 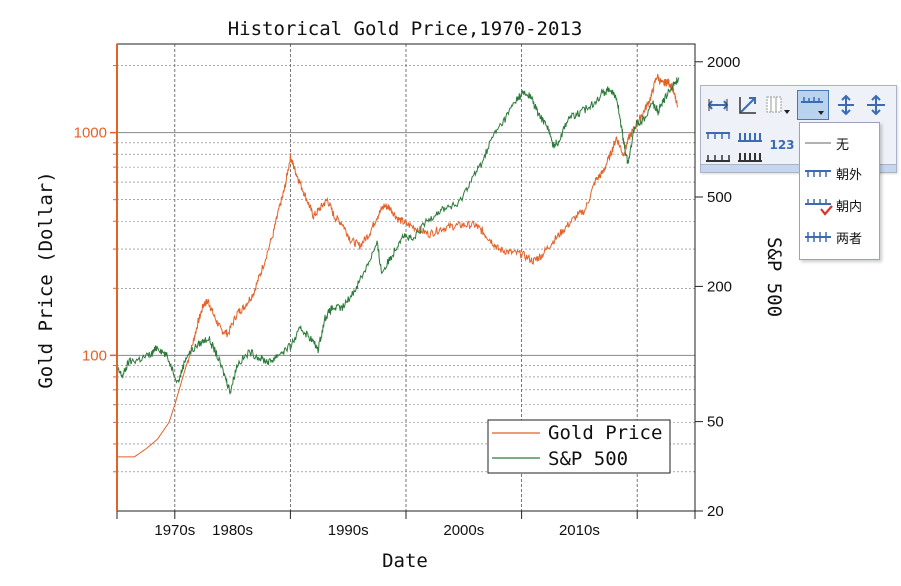 What do you see at coordinates (605, 433) in the screenshot?
I see `legend-gold-label: Gold Price` at bounding box center [605, 433].